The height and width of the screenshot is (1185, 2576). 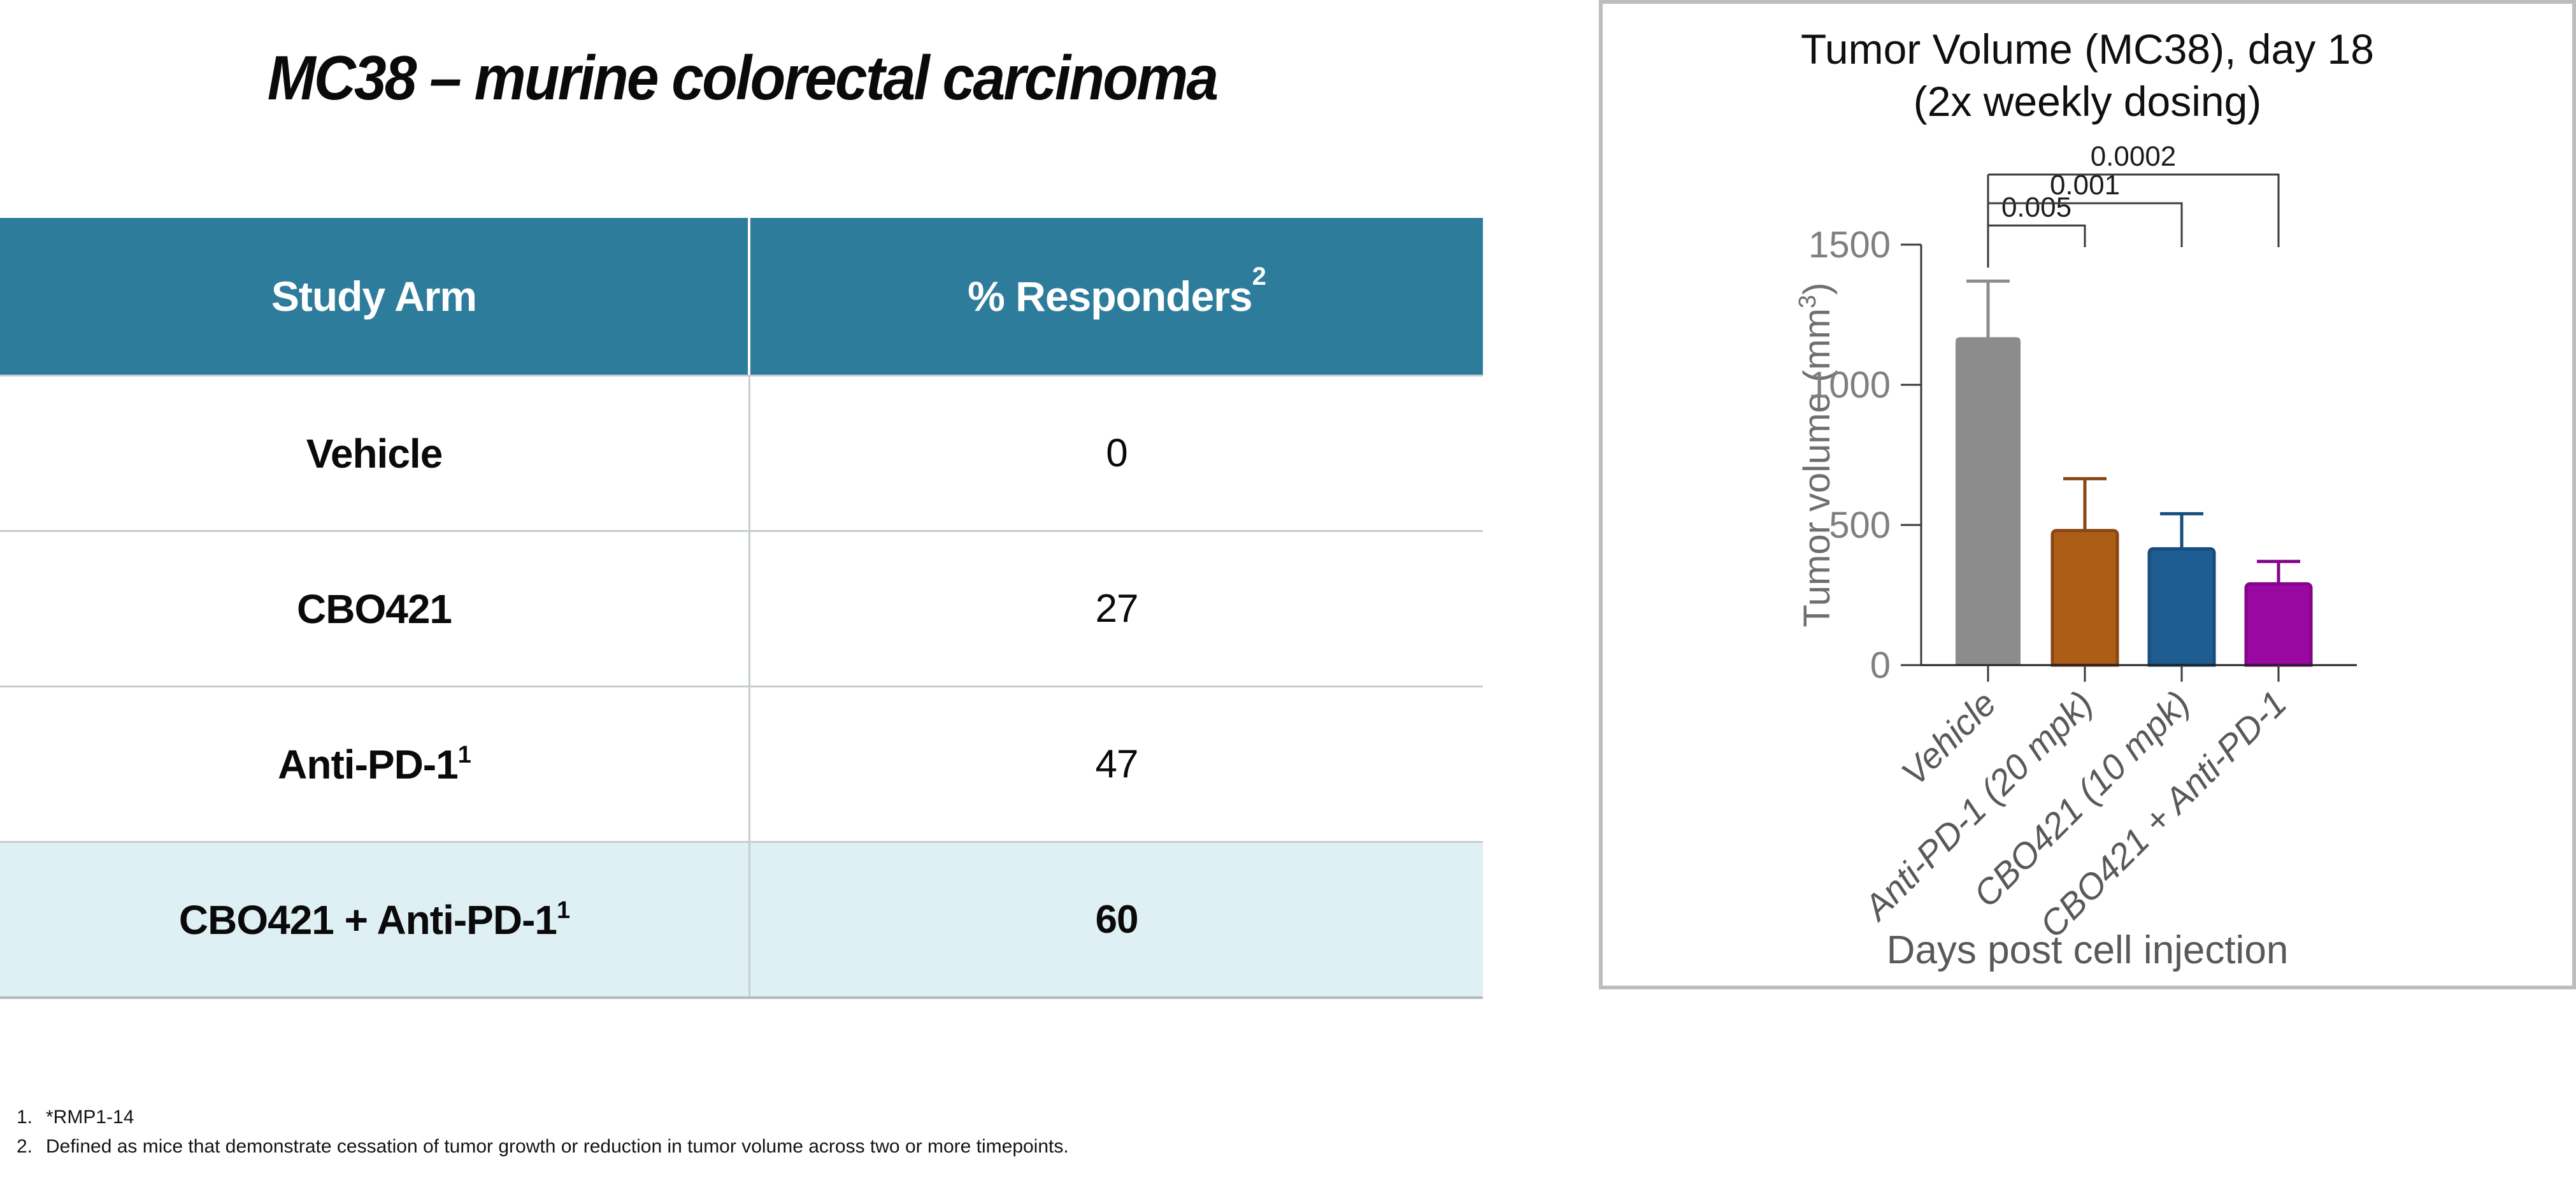 I want to click on footnote-1: 1. *RMP1-14, so click(x=543, y=1117).